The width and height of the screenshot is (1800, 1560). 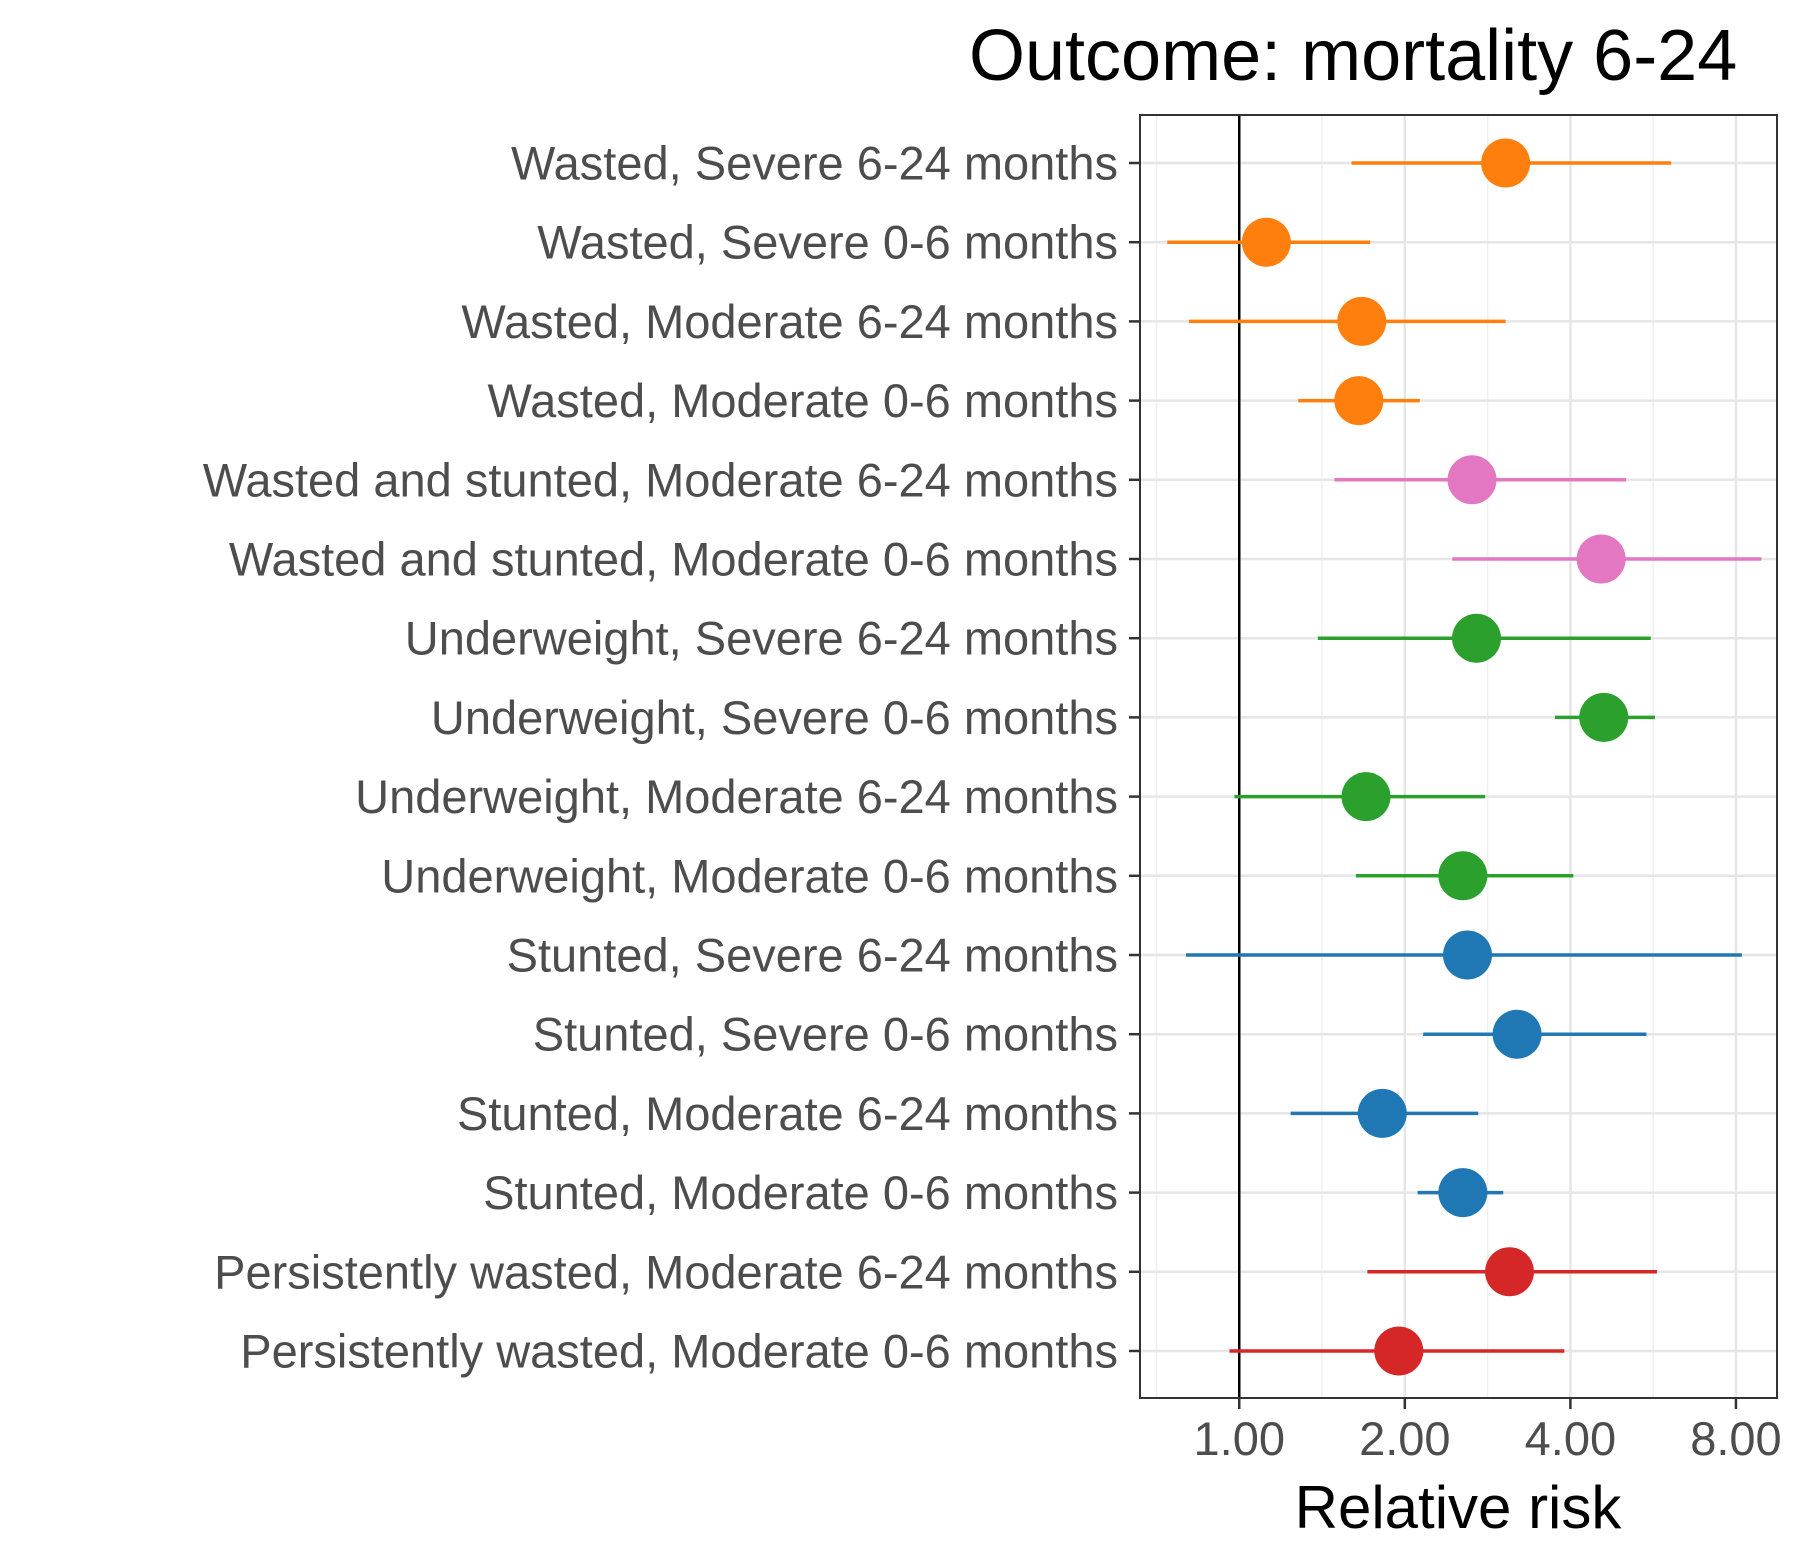 I want to click on y-tick-label: Underweight, Moderate 6-24 months, so click(x=736, y=796).